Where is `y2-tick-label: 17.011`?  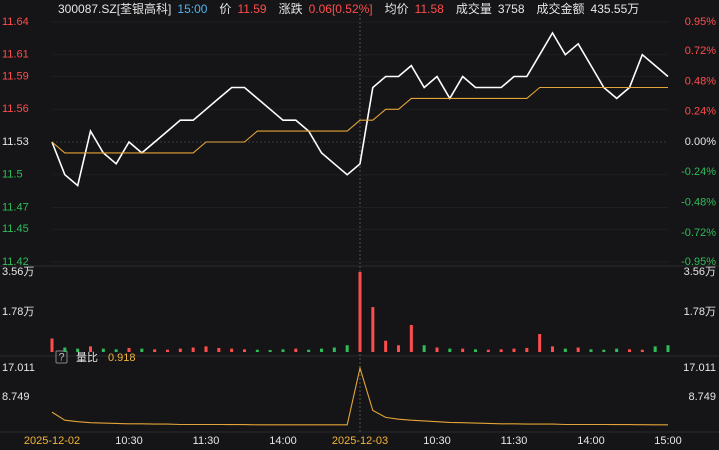 y2-tick-label: 17.011 is located at coordinates (699, 368).